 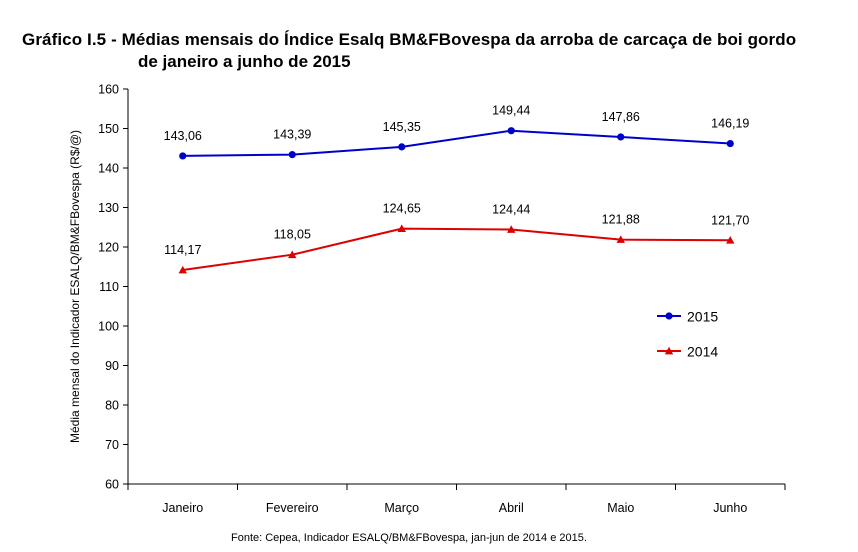 What do you see at coordinates (244, 61) in the screenshot?
I see `chart-title-line2: de janeiro a junho de 2015` at bounding box center [244, 61].